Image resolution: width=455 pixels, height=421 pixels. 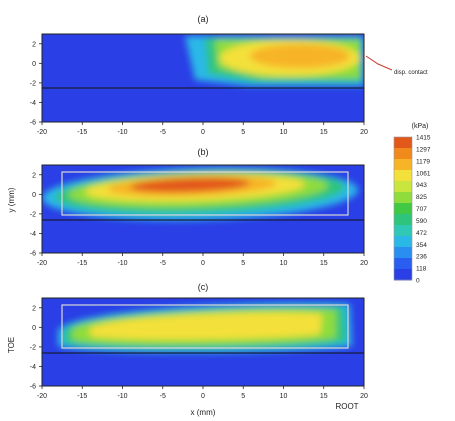 What do you see at coordinates (203, 263) in the screenshot?
I see `panel-b-xtick-label: 0` at bounding box center [203, 263].